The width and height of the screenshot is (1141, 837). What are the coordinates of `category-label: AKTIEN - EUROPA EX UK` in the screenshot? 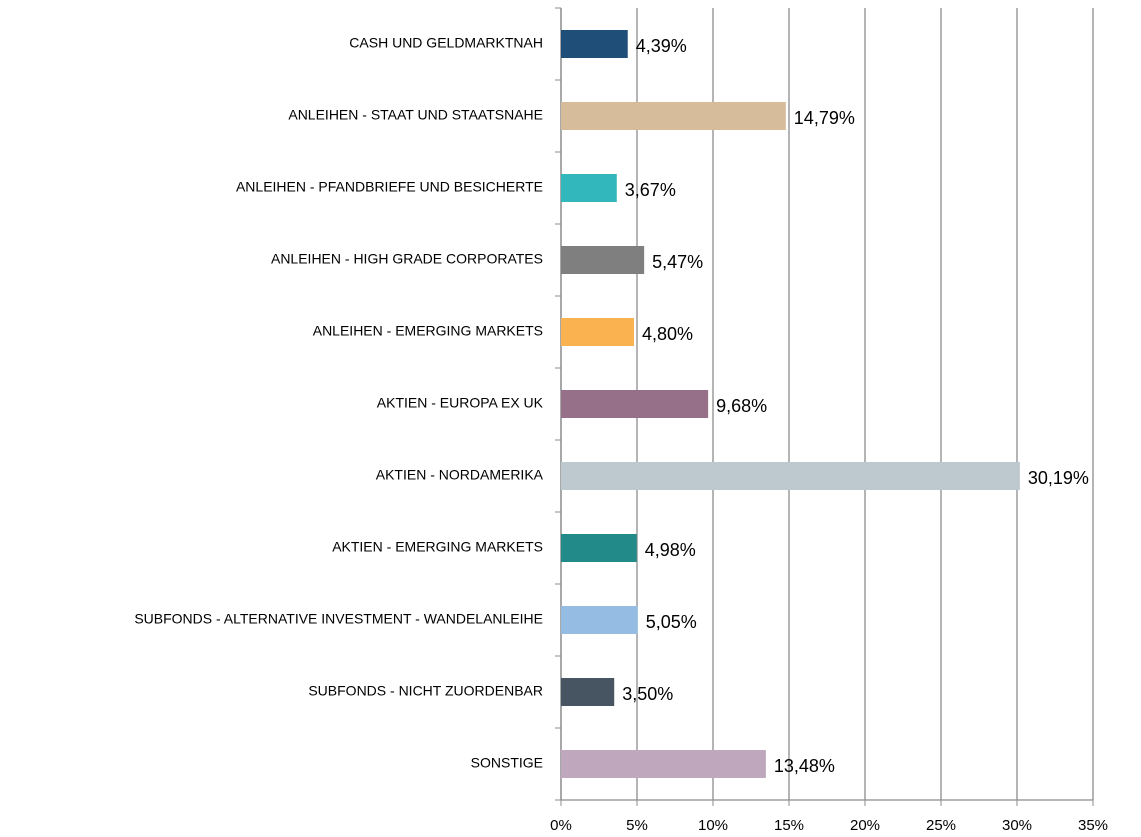 It's located at (460, 403).